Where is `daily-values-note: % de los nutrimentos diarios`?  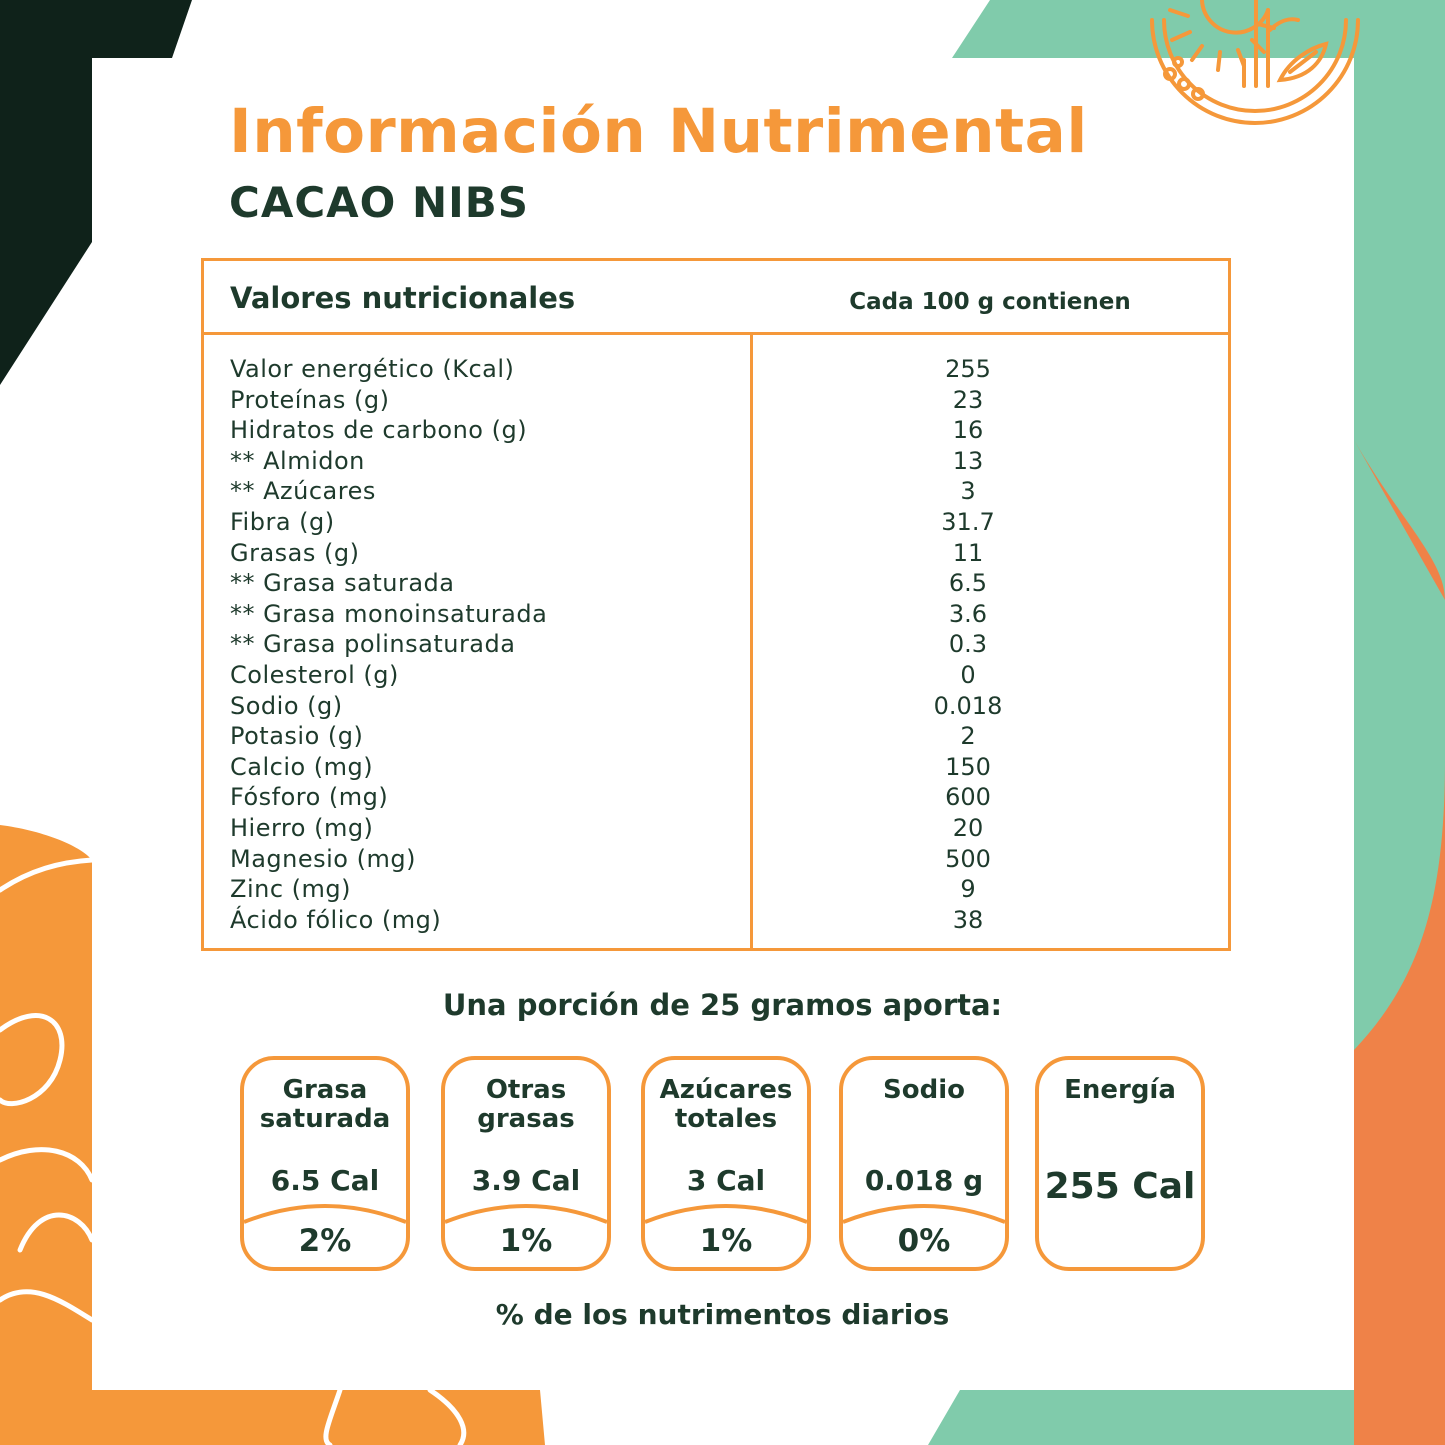
daily-values-note: % de los nutrimentos diarios is located at coordinates (722, 1314).